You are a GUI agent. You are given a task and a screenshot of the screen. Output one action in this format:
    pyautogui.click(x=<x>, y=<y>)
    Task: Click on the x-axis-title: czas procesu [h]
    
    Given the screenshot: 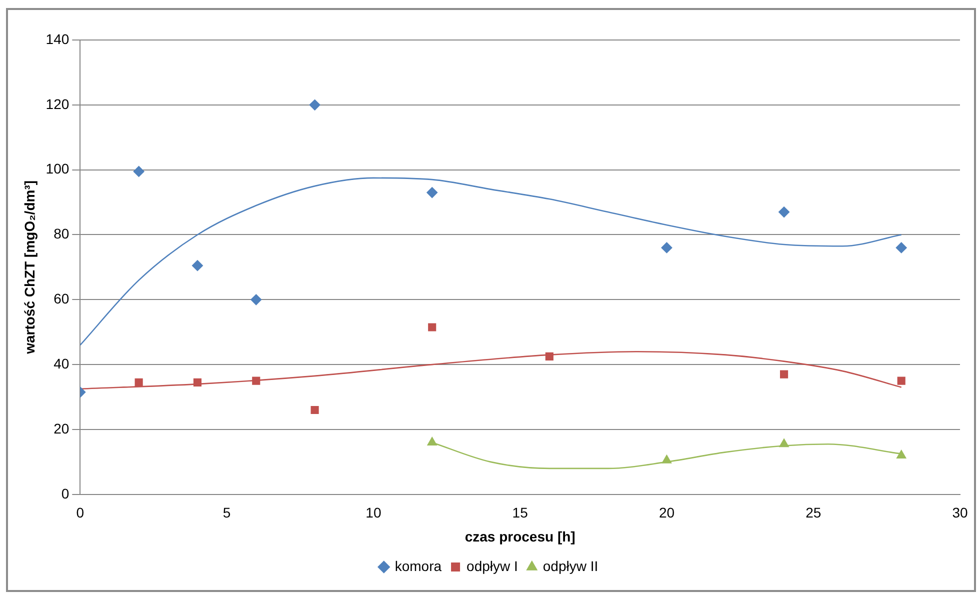 What is the action you would take?
    pyautogui.click(x=520, y=536)
    